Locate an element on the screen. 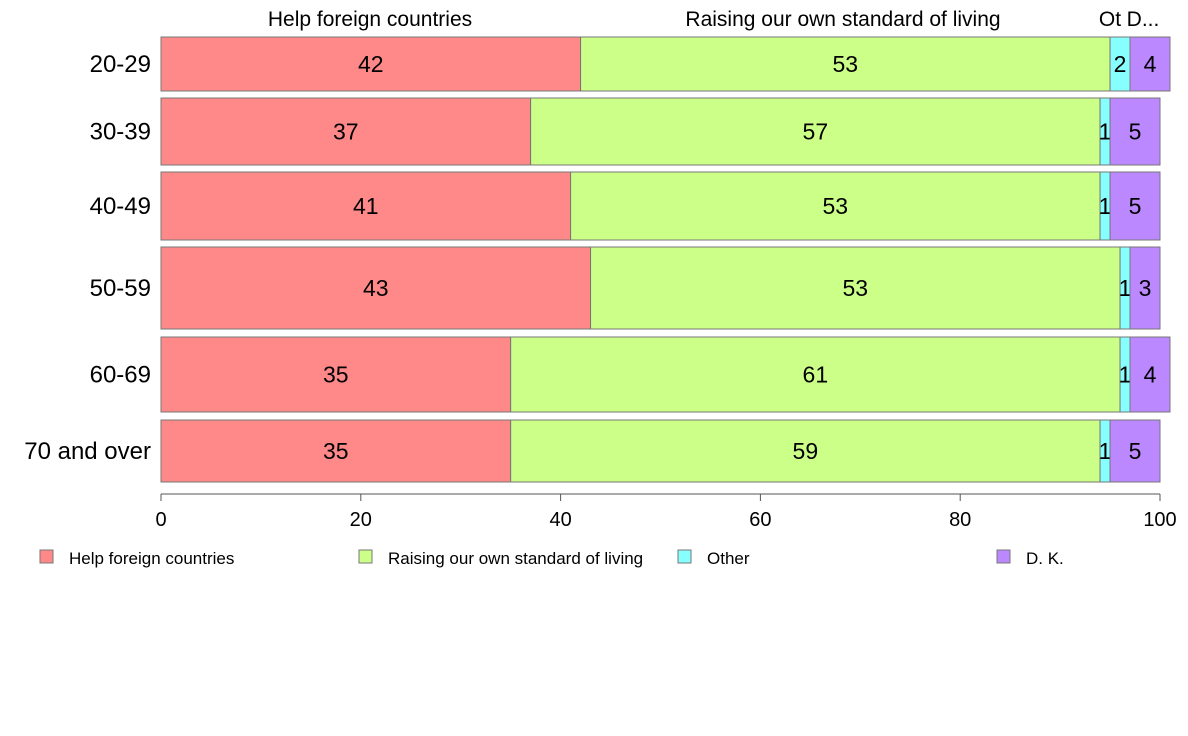 This screenshot has width=1188, height=736. bar-value-label: 57 is located at coordinates (816, 132).